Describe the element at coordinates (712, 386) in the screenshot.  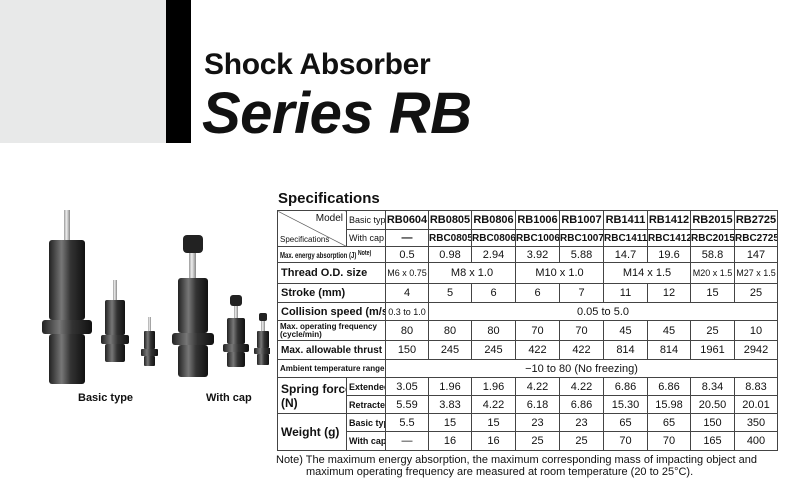
I see `value-cell: 8.34` at that location.